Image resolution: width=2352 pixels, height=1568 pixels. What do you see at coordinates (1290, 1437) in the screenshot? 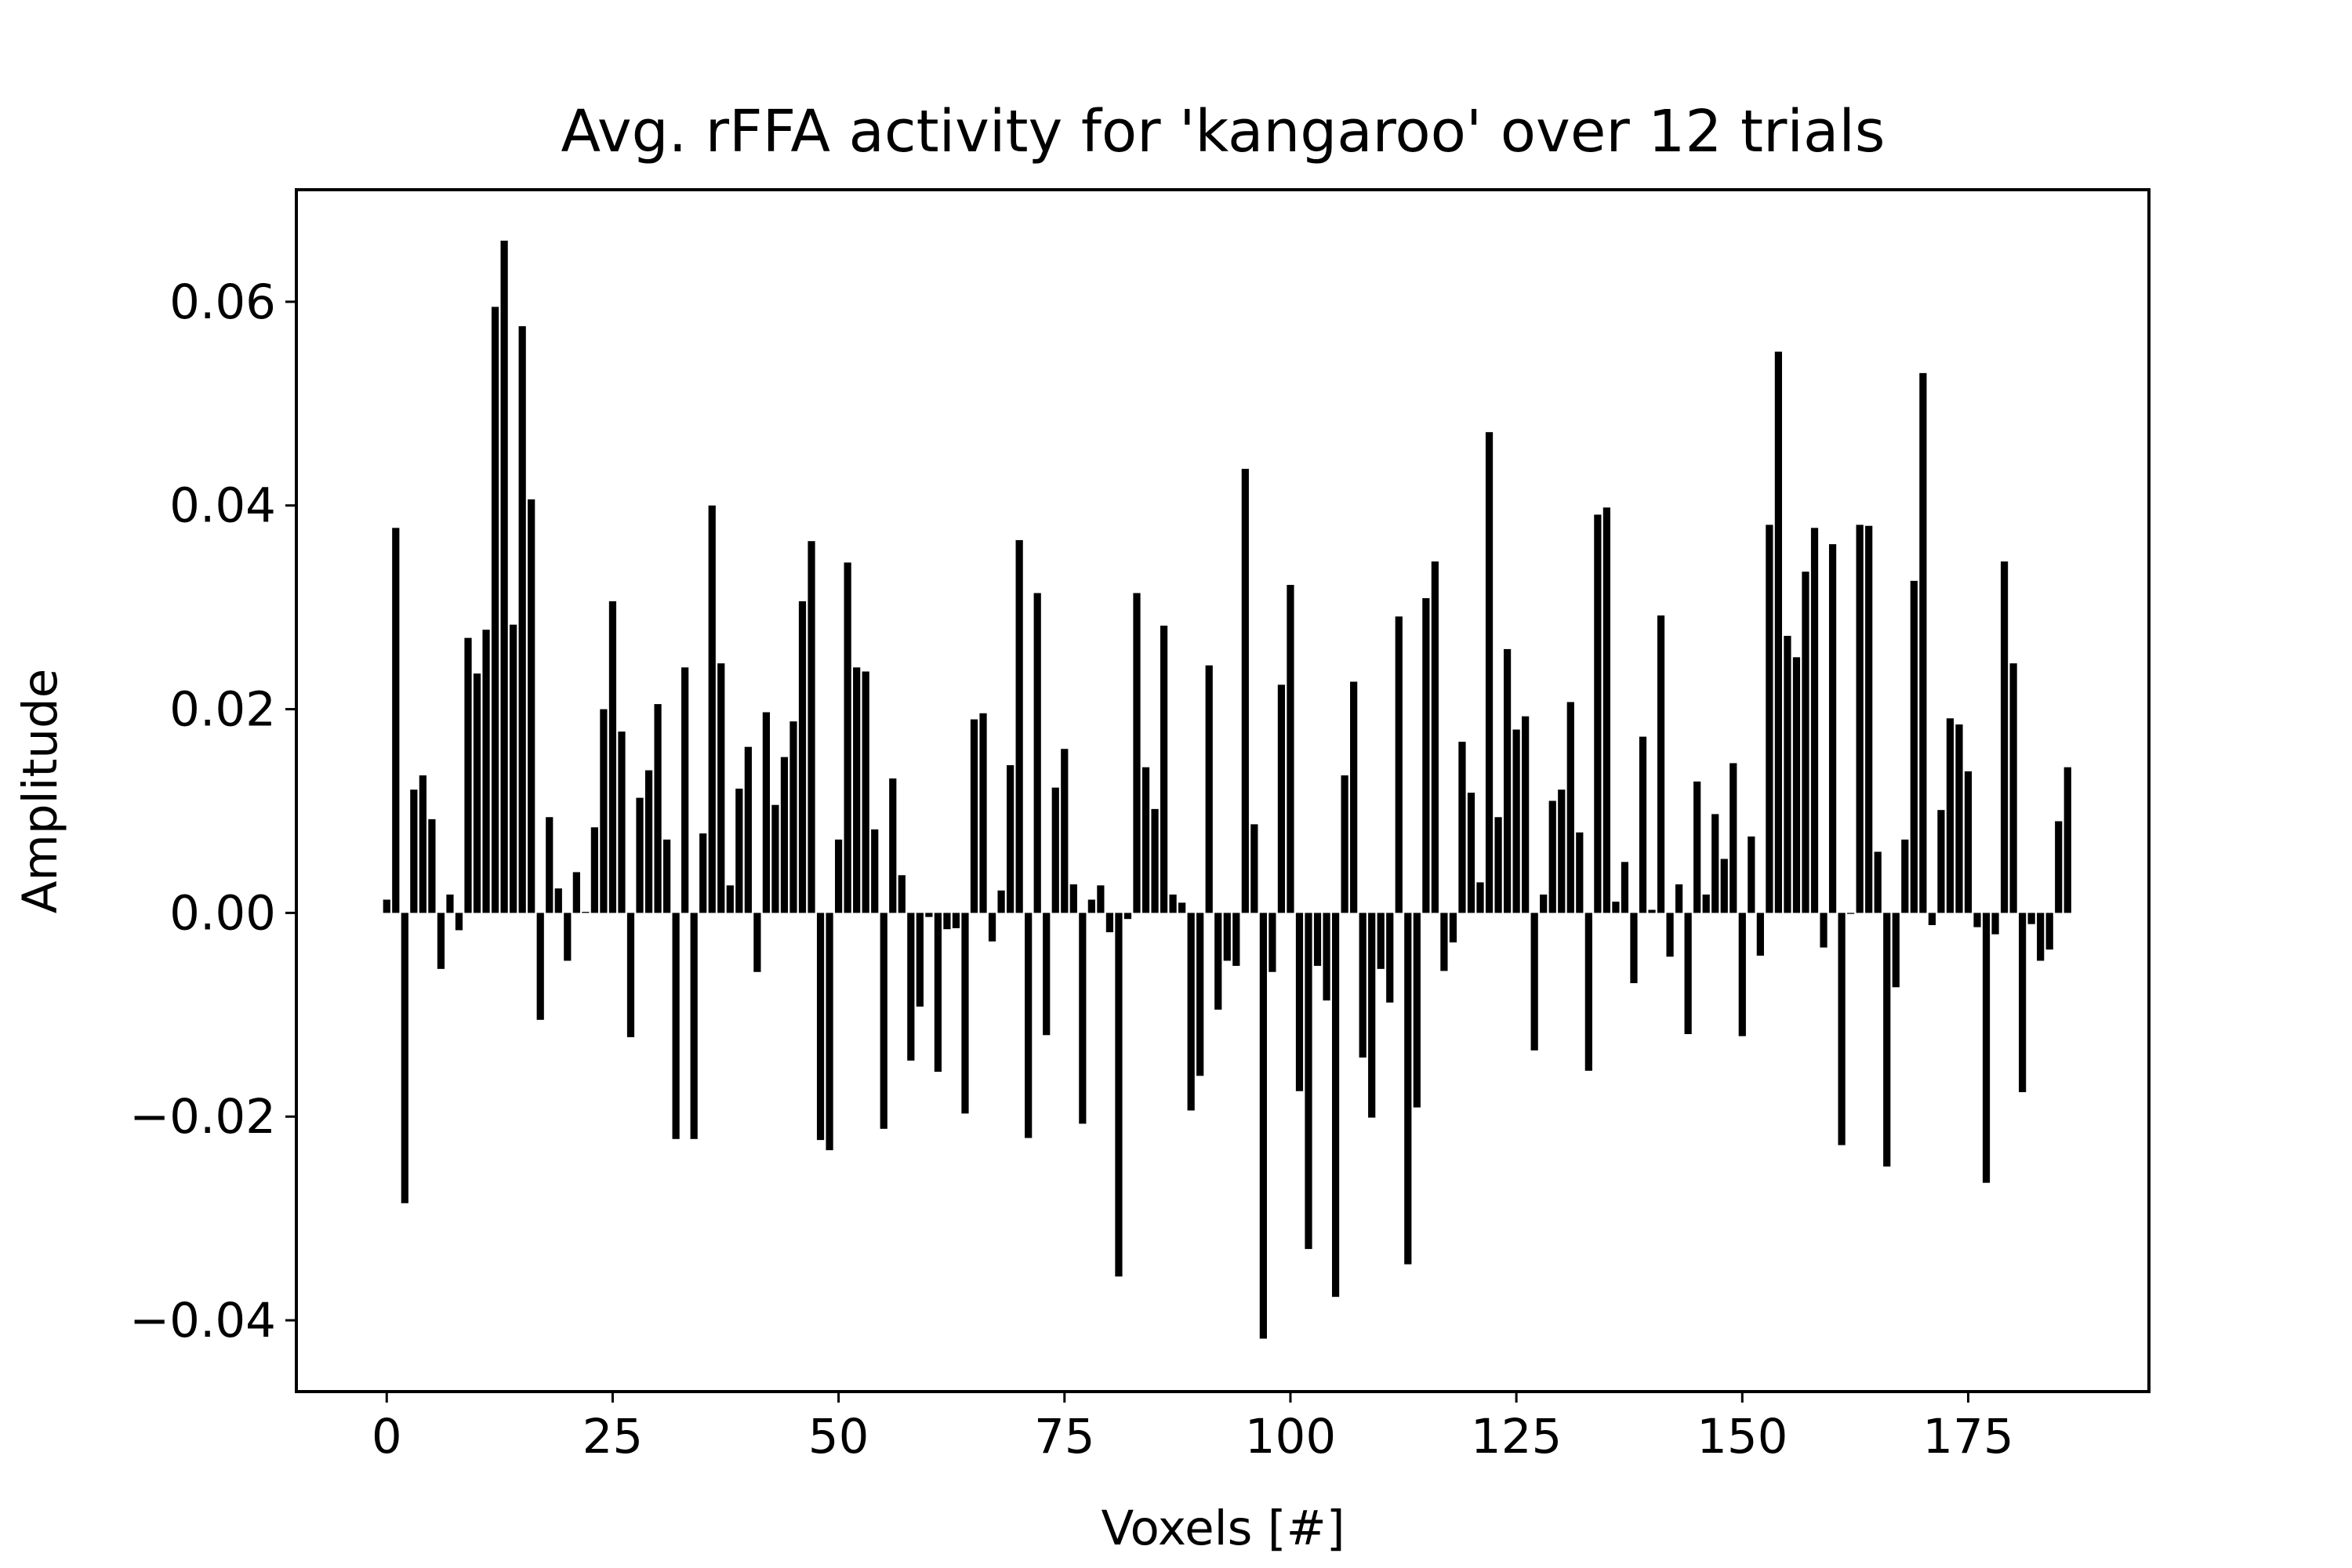
I see `x-tick-label: 100` at bounding box center [1290, 1437].